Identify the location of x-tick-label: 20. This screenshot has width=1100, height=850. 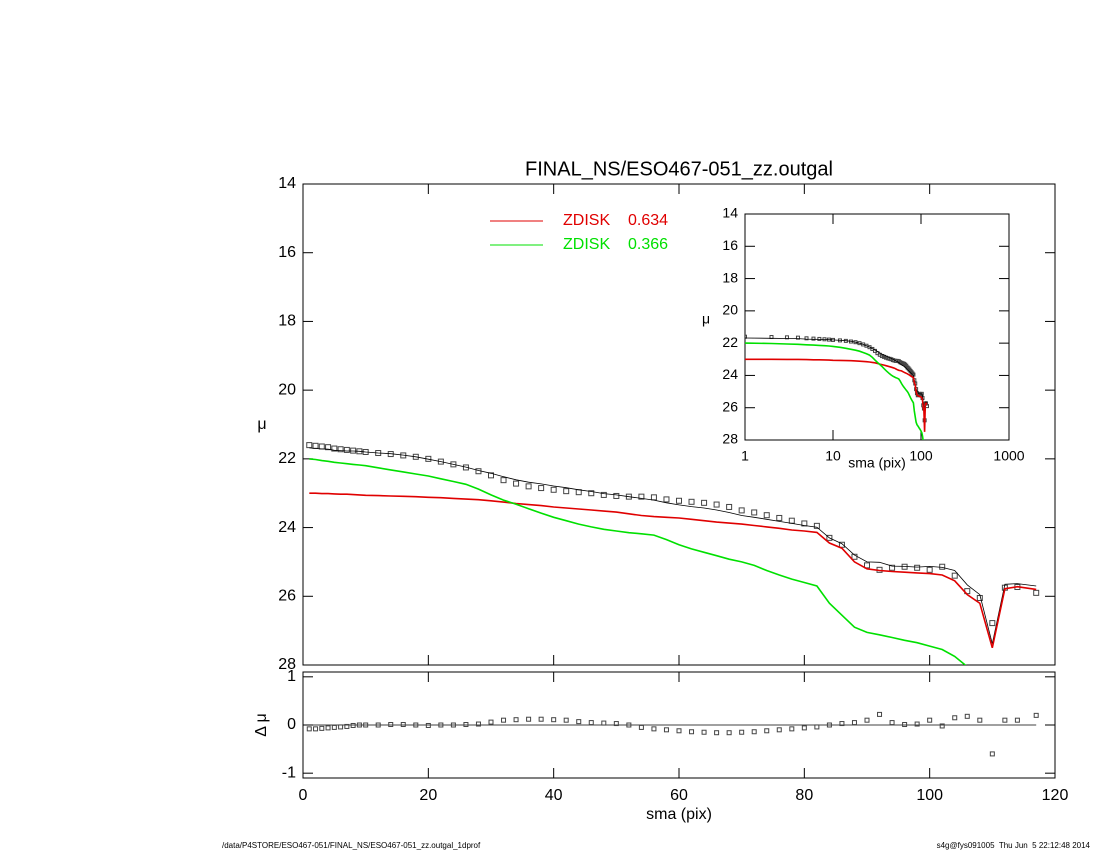
(428, 795).